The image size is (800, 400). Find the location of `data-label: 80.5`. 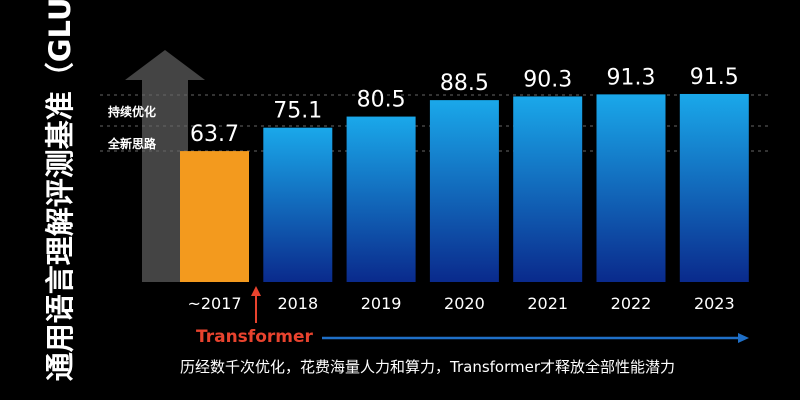

data-label: 80.5 is located at coordinates (381, 100).